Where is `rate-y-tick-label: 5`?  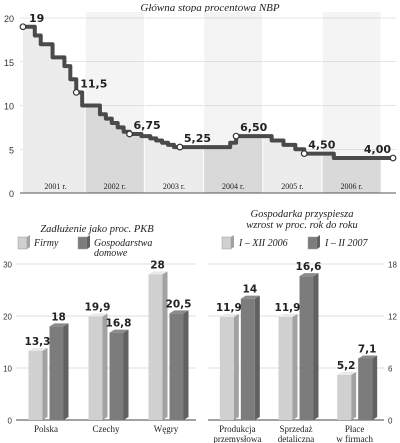
rate-y-tick-label: 5 is located at coordinates (11, 150).